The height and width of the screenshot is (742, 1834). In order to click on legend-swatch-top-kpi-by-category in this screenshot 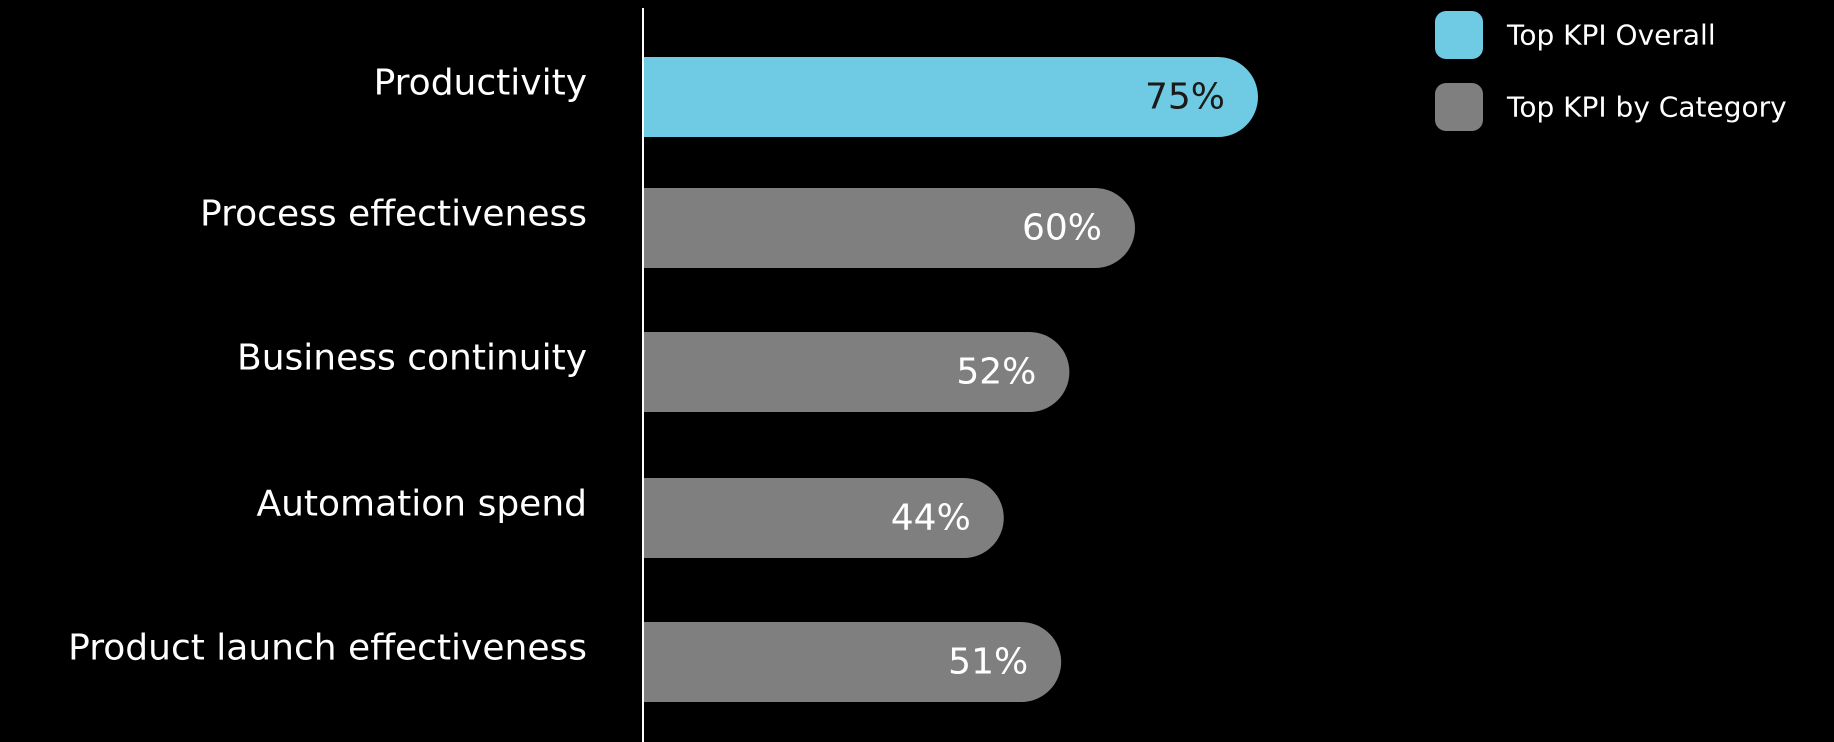, I will do `click(1459, 107)`.